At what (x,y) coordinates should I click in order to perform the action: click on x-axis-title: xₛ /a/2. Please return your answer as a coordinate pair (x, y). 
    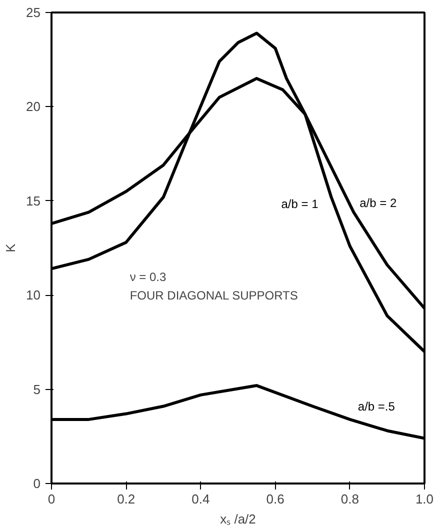
    Looking at the image, I should click on (238, 519).